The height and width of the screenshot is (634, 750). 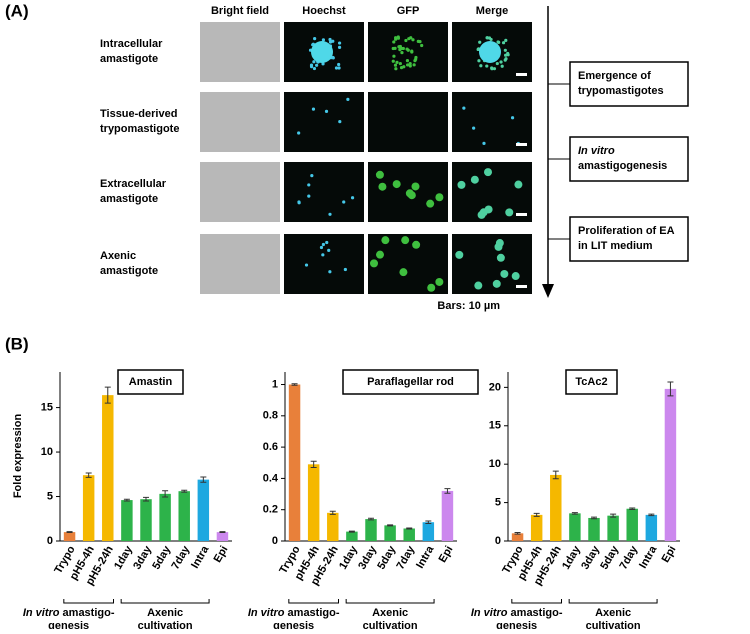 I want to click on y-tick-label: 0, so click(x=50, y=541).